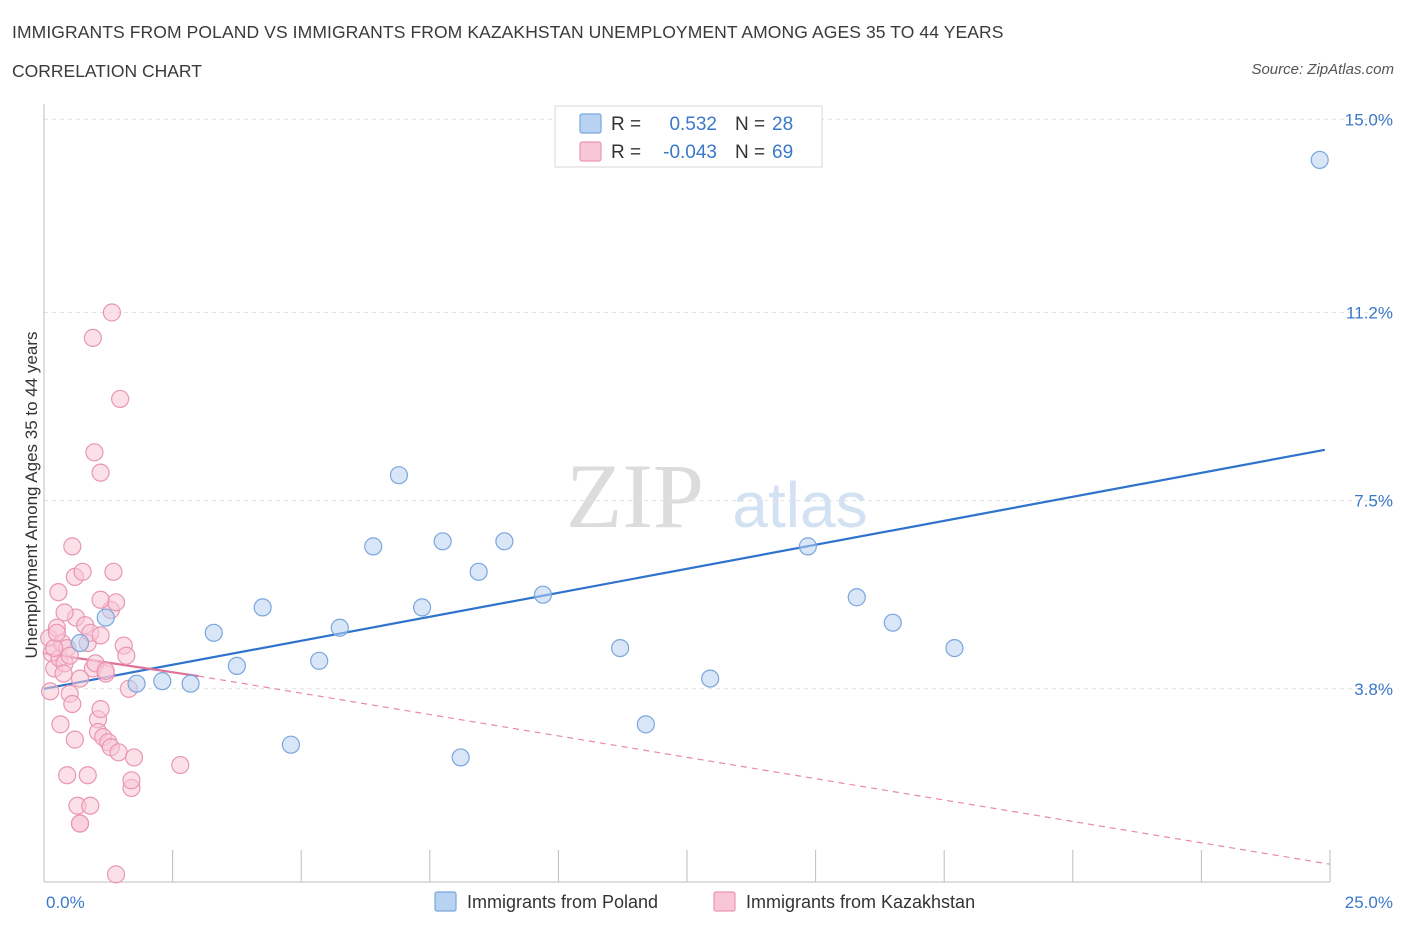 This screenshot has width=1406, height=930. Describe the element at coordinates (750, 152) in the screenshot. I see `stats-n-label-kazakhstan: N =` at that location.